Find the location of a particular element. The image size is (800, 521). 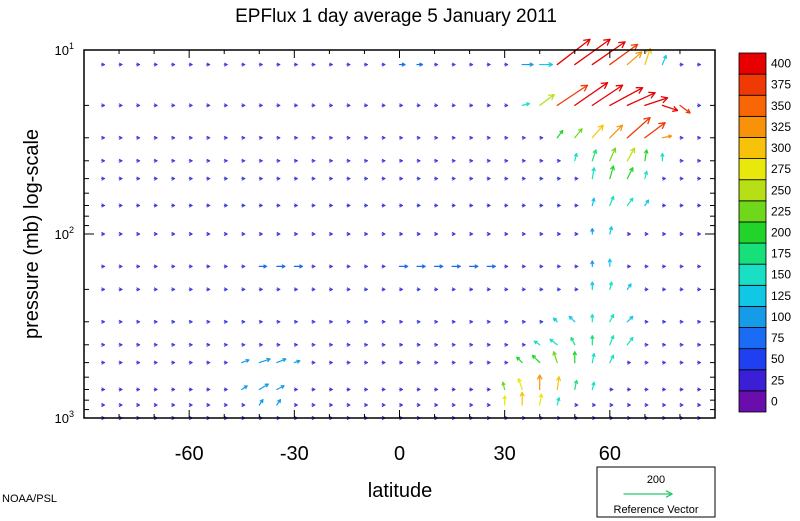

reference-vector-label: Reference Vector is located at coordinates (656, 510).